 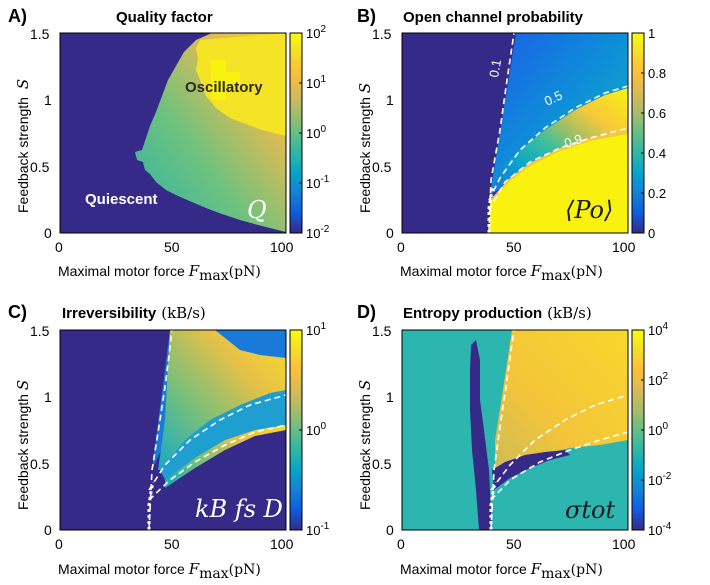 What do you see at coordinates (17, 312) in the screenshot?
I see `panel-letter-c: C)` at bounding box center [17, 312].